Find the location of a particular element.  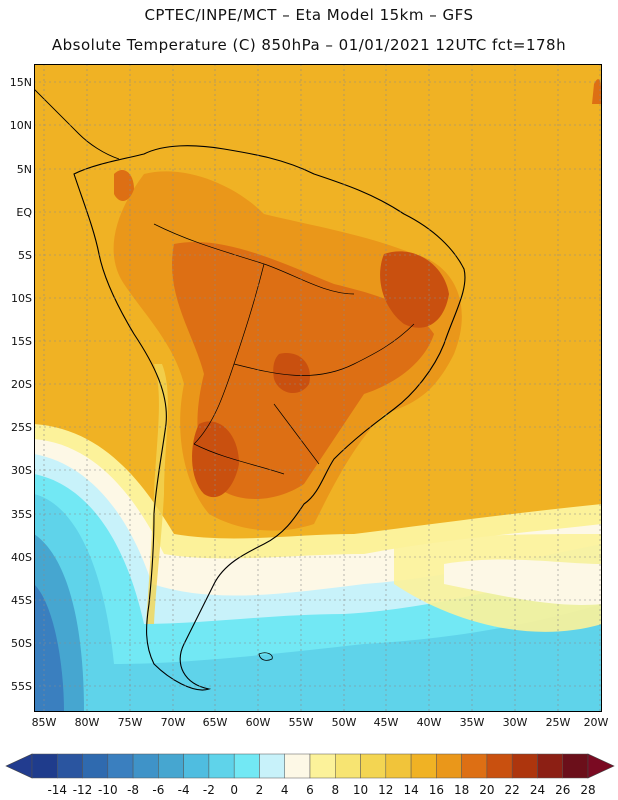

colorbar-label: -4 is located at coordinates (183, 790).